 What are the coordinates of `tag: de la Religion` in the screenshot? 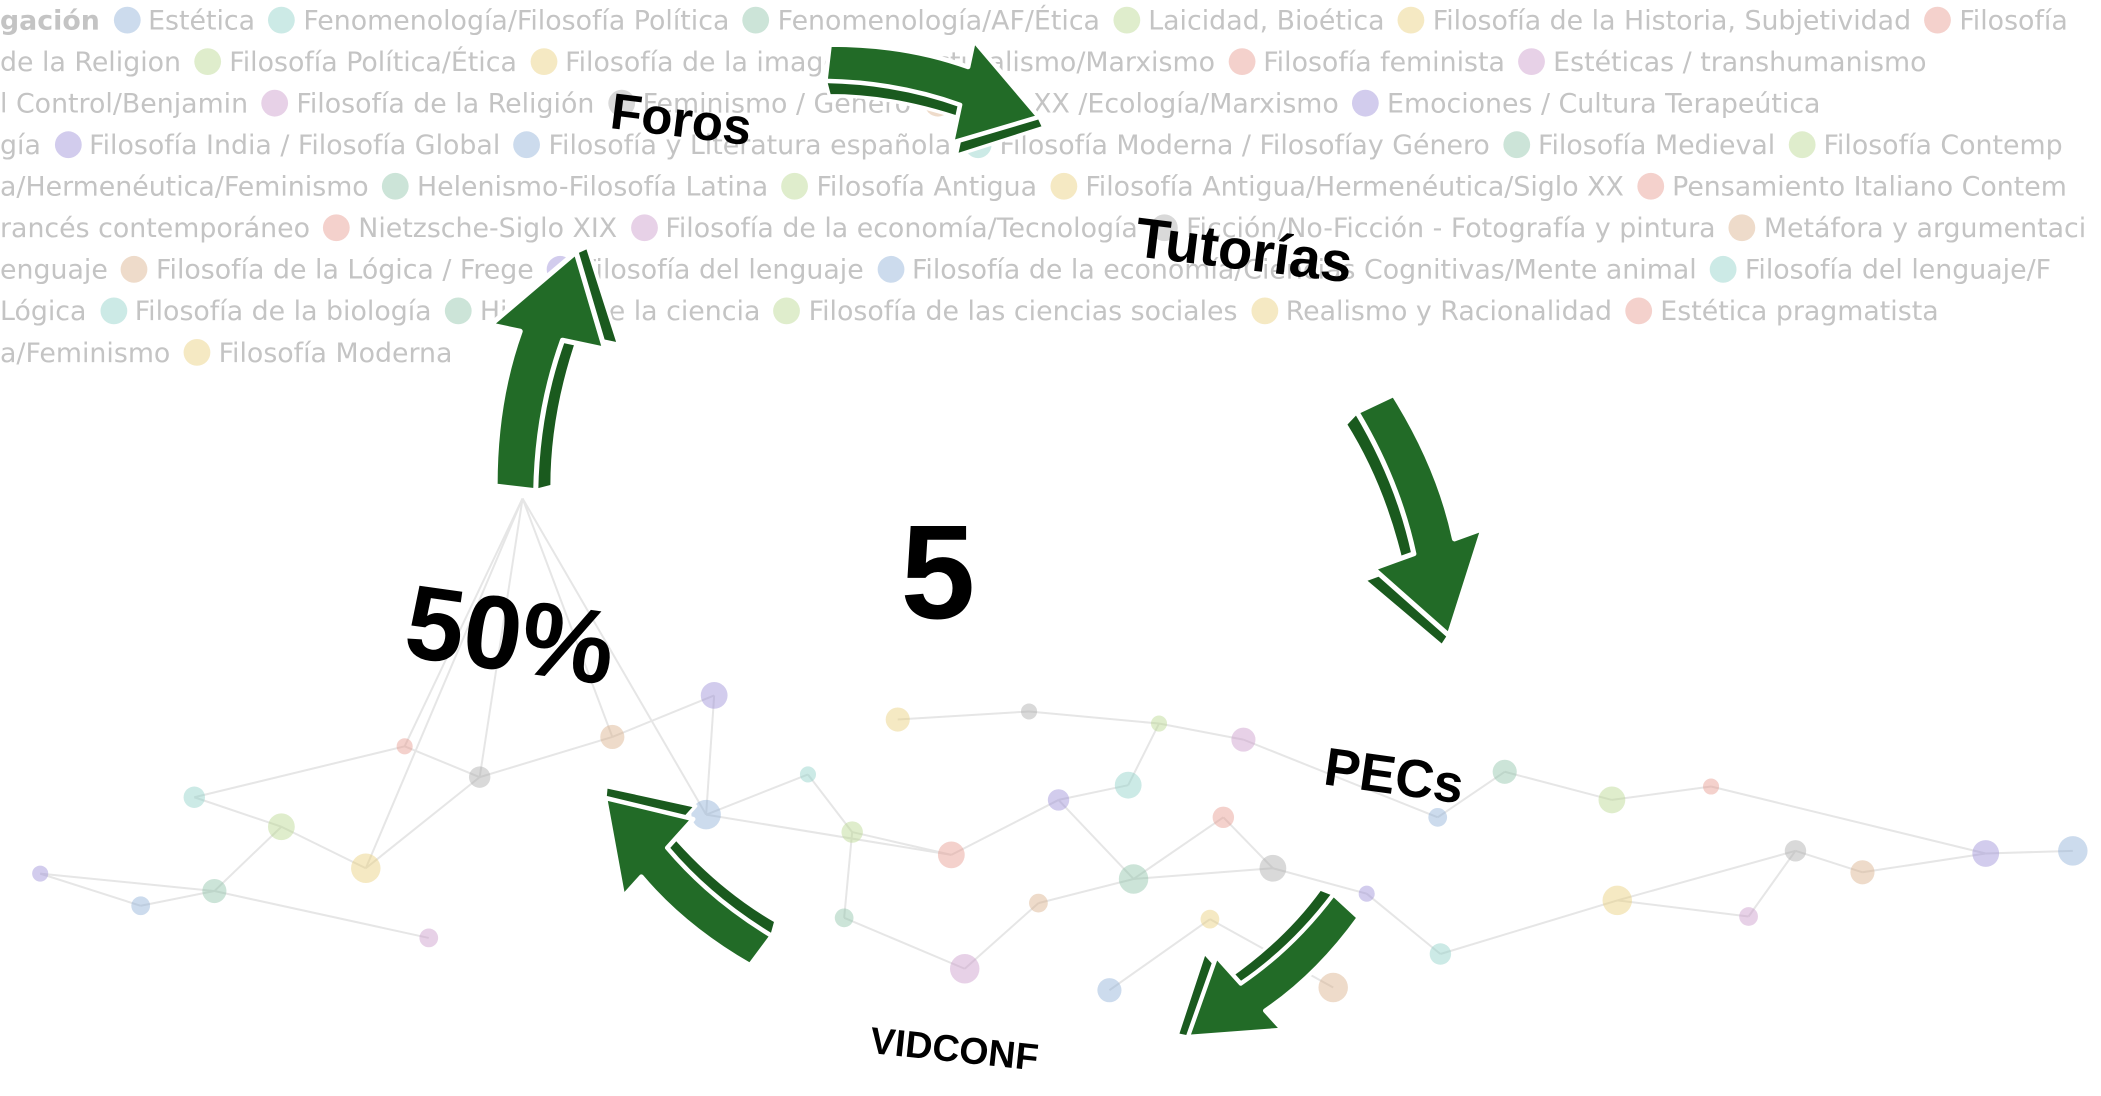 It's located at (91, 61).